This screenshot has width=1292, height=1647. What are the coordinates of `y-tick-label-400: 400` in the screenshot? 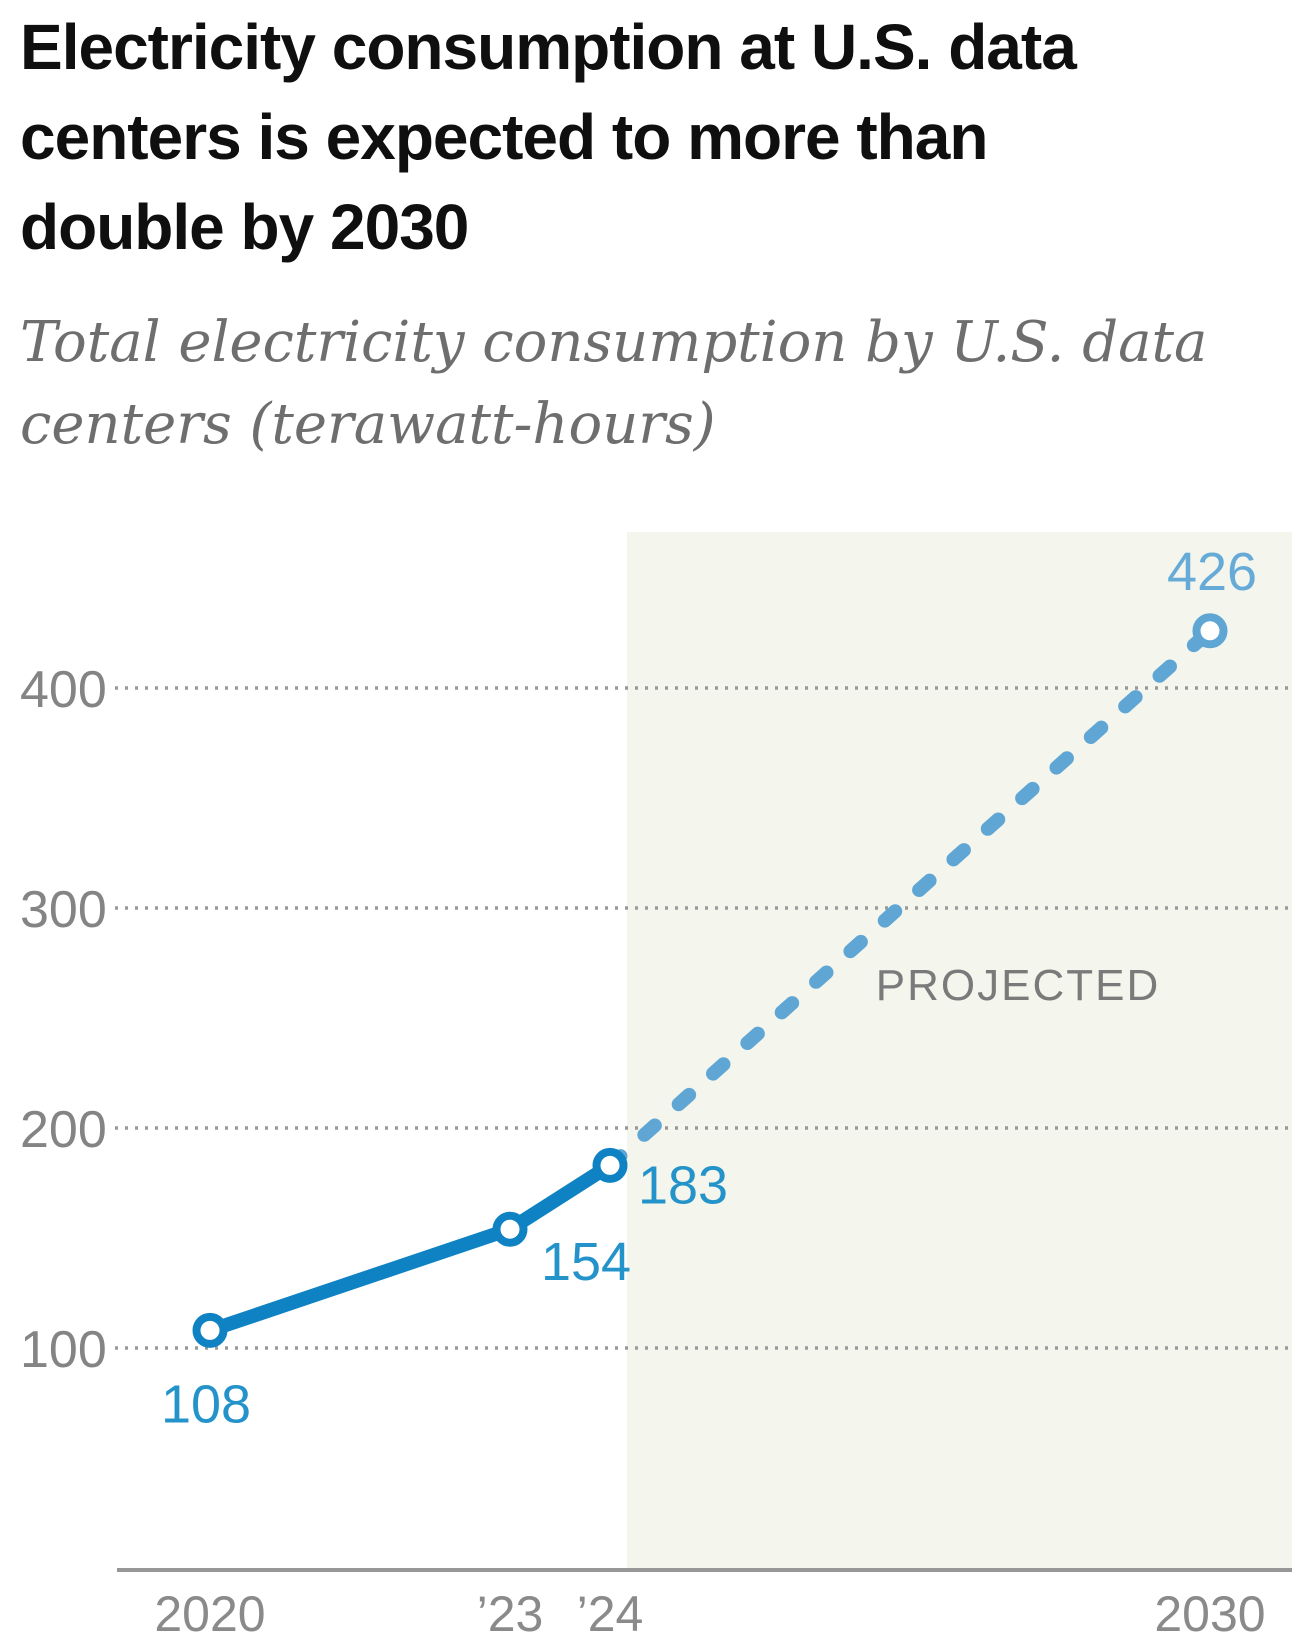 It's located at (63, 690).